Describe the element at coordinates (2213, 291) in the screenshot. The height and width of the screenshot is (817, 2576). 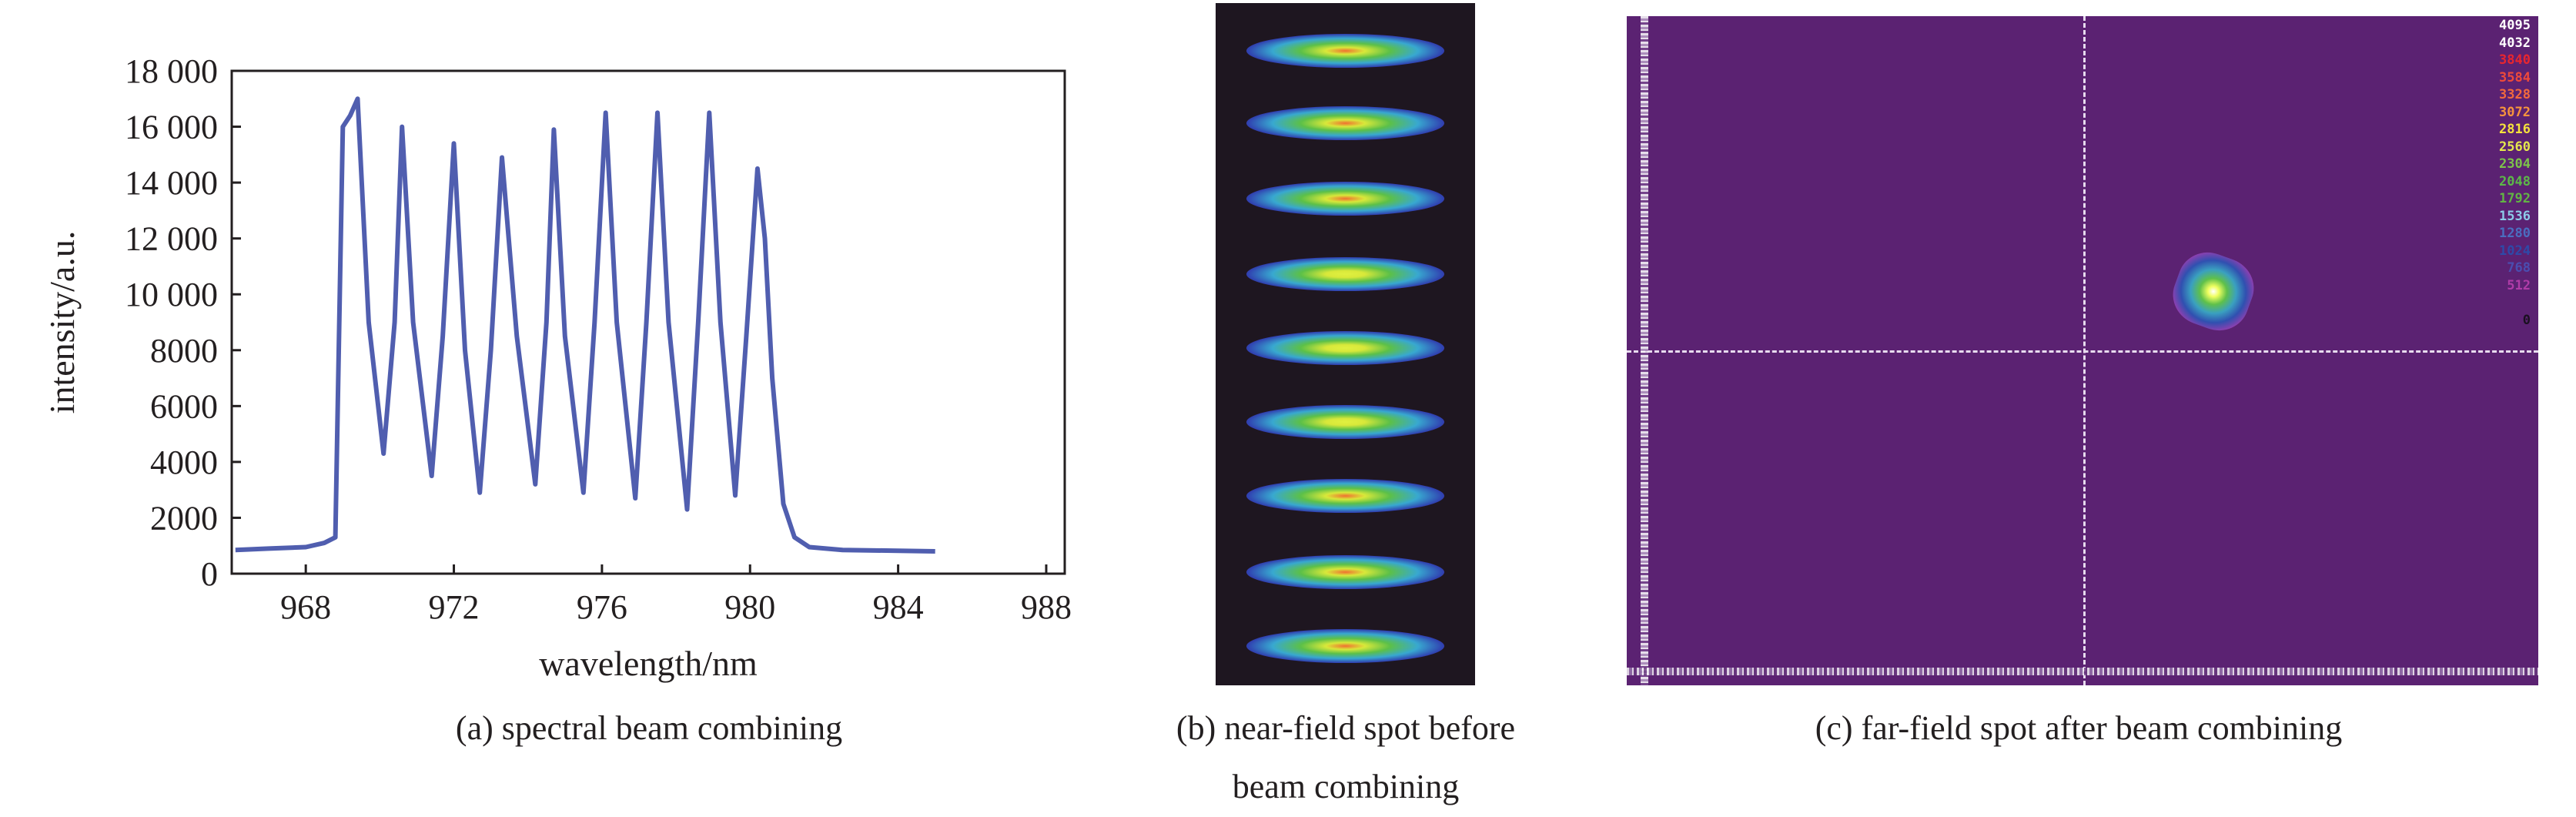
I see `beam-spot` at that location.